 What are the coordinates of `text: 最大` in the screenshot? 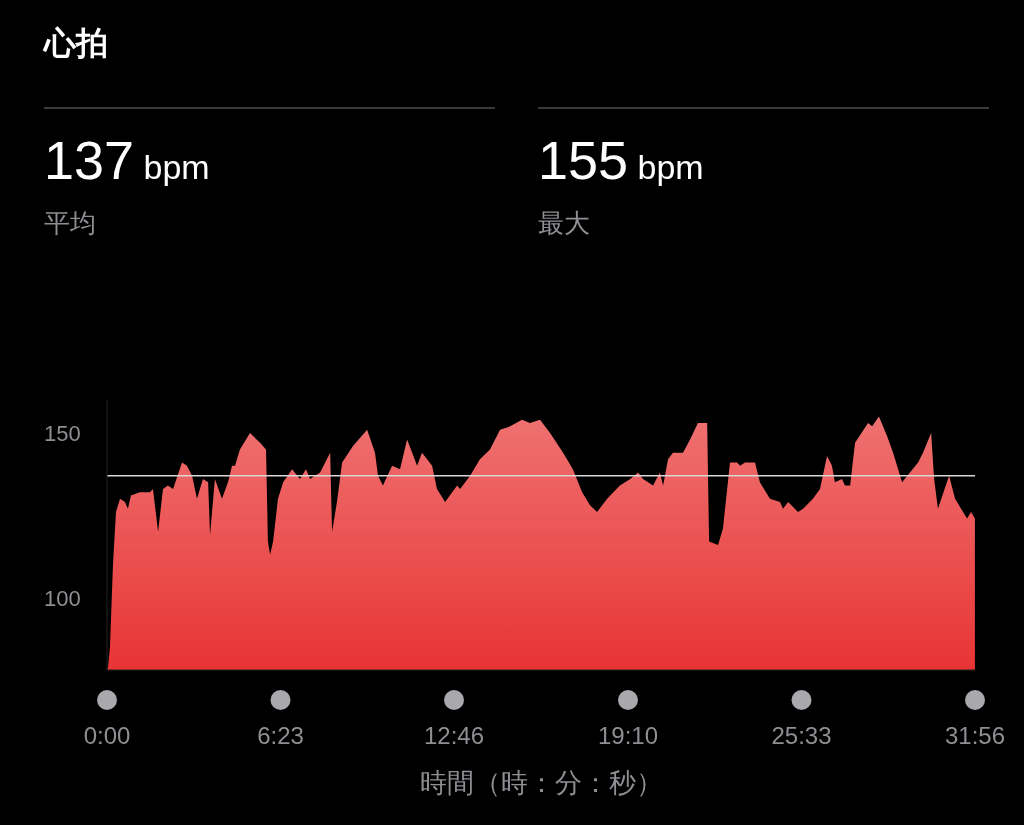 It's located at (564, 223).